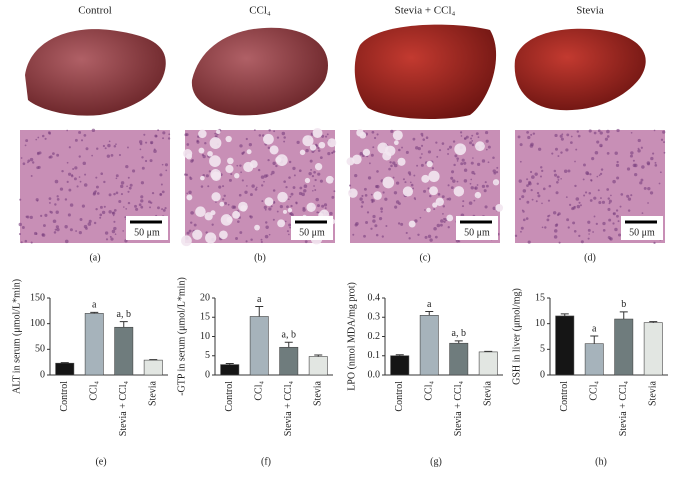  What do you see at coordinates (289, 335) in the screenshot?
I see `annotation: a, b` at bounding box center [289, 335].